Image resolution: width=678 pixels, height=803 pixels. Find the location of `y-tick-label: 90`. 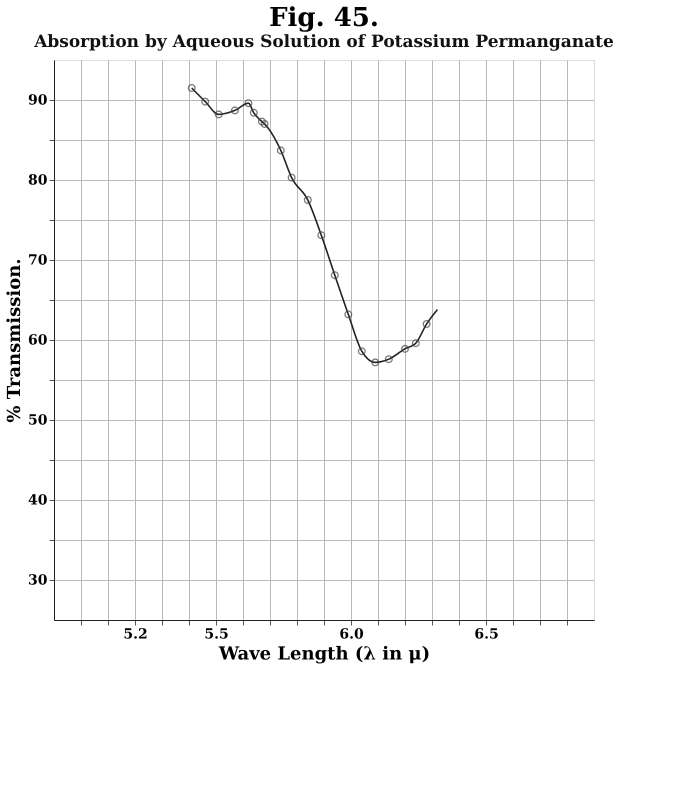

y-tick-label: 90 is located at coordinates (38, 100).